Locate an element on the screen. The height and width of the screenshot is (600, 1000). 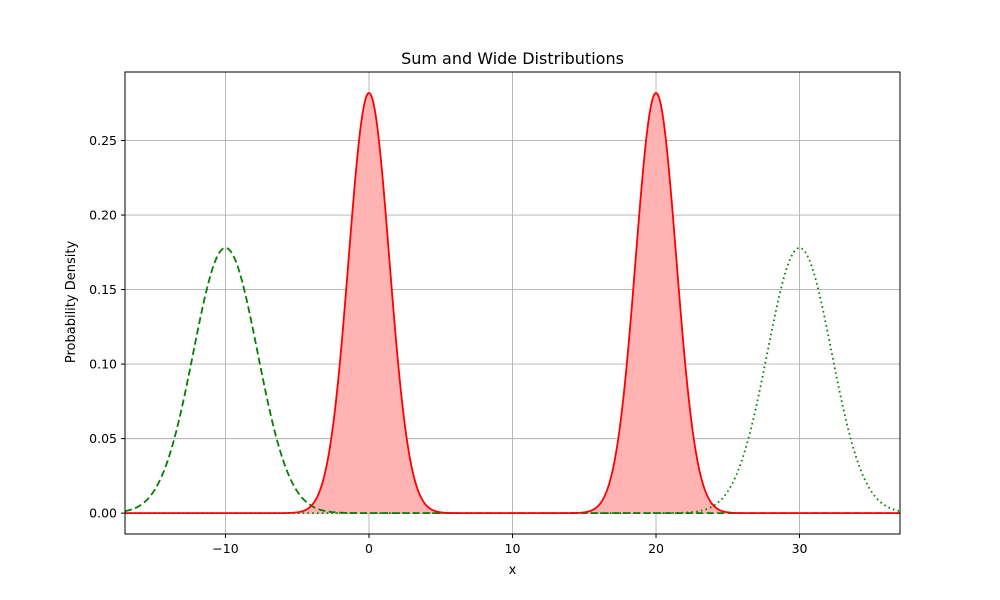
x-axis-ticks: −10 0 10 20 30 is located at coordinates (510, 545).